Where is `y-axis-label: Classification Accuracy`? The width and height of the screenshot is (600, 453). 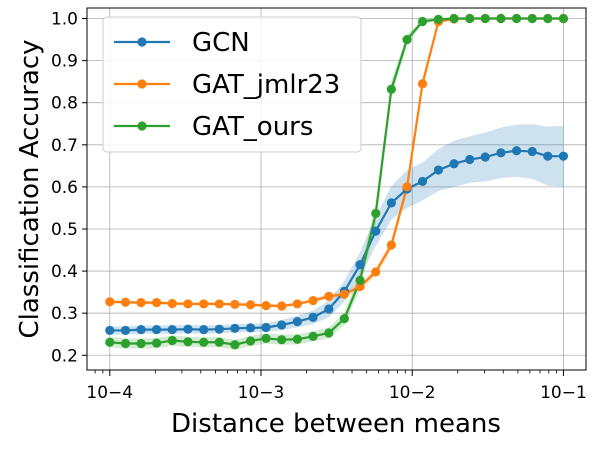
y-axis-label: Classification Accuracy is located at coordinates (30, 189).